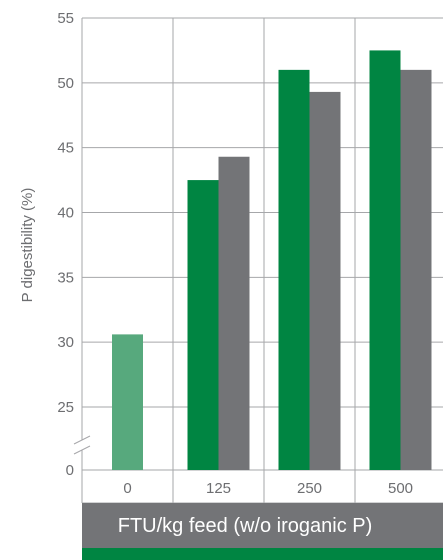  Describe the element at coordinates (65, 407) in the screenshot. I see `y-tick-label: 25` at that location.